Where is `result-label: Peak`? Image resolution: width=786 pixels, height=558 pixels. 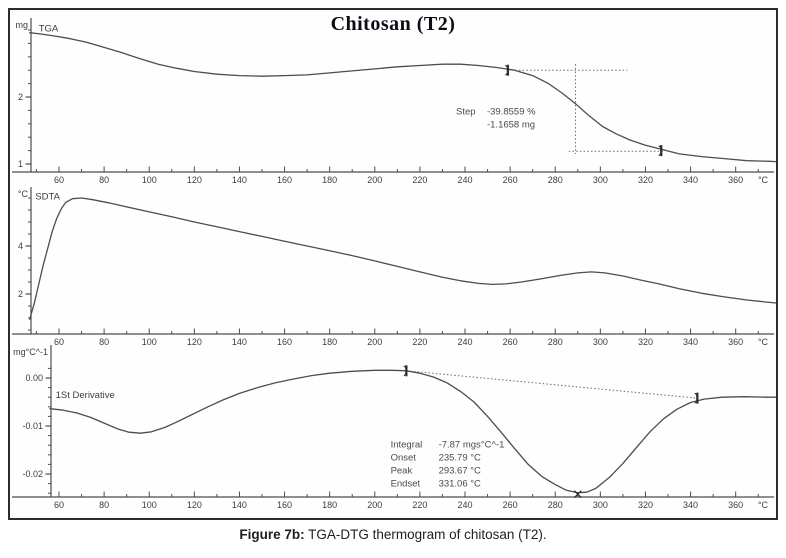 result-label: Peak is located at coordinates (402, 471).